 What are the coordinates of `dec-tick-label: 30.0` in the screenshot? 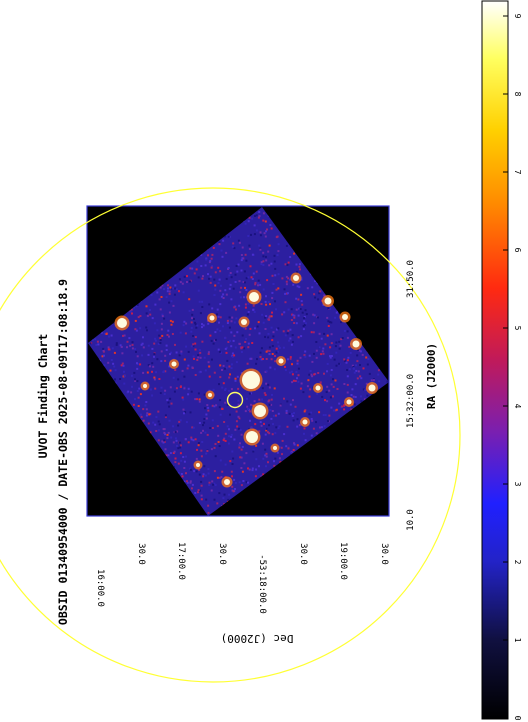 It's located at (141, 554).